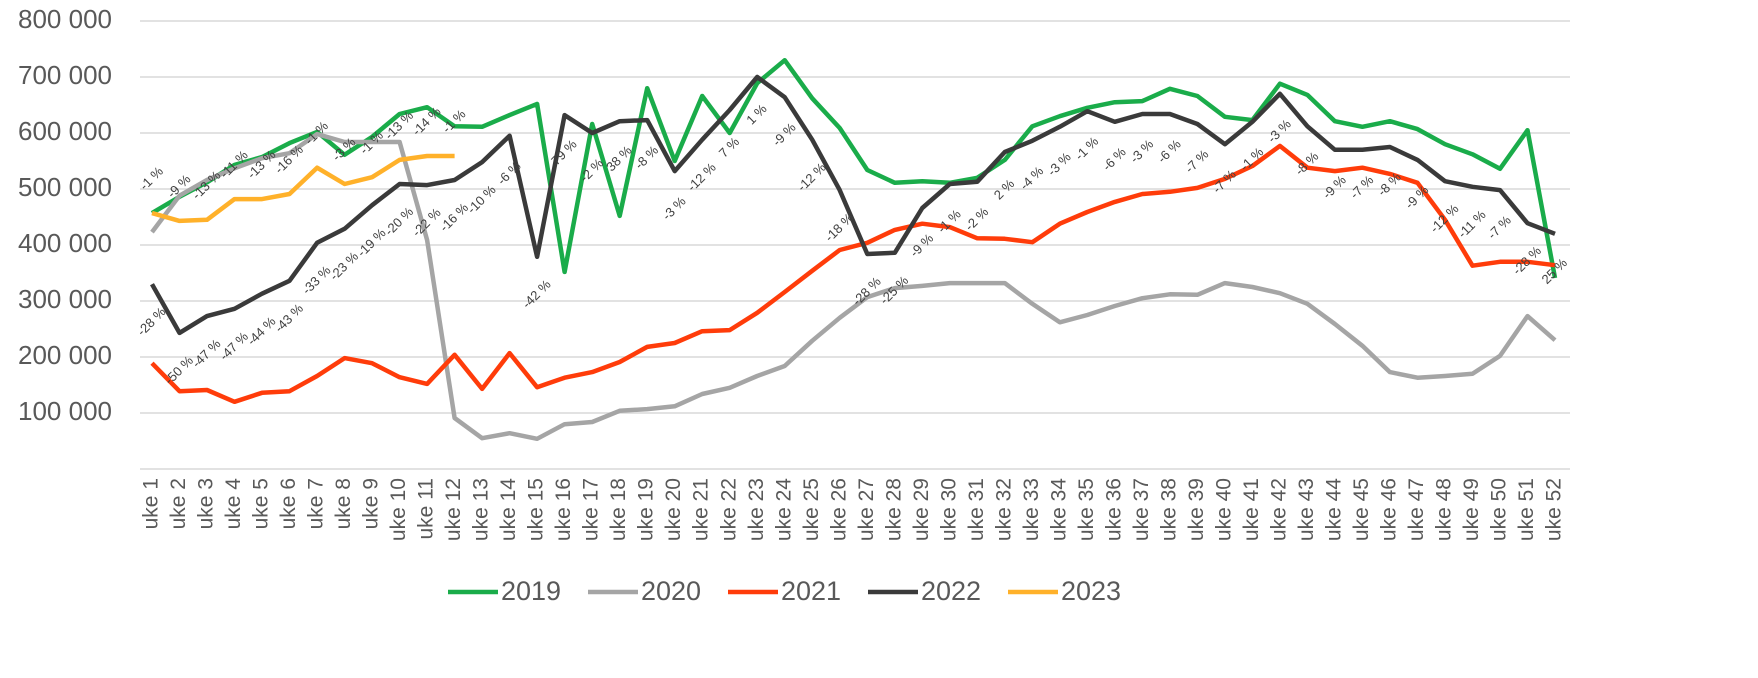  Describe the element at coordinates (65, 243) in the screenshot. I see `y-tick-label: 400 000` at that location.